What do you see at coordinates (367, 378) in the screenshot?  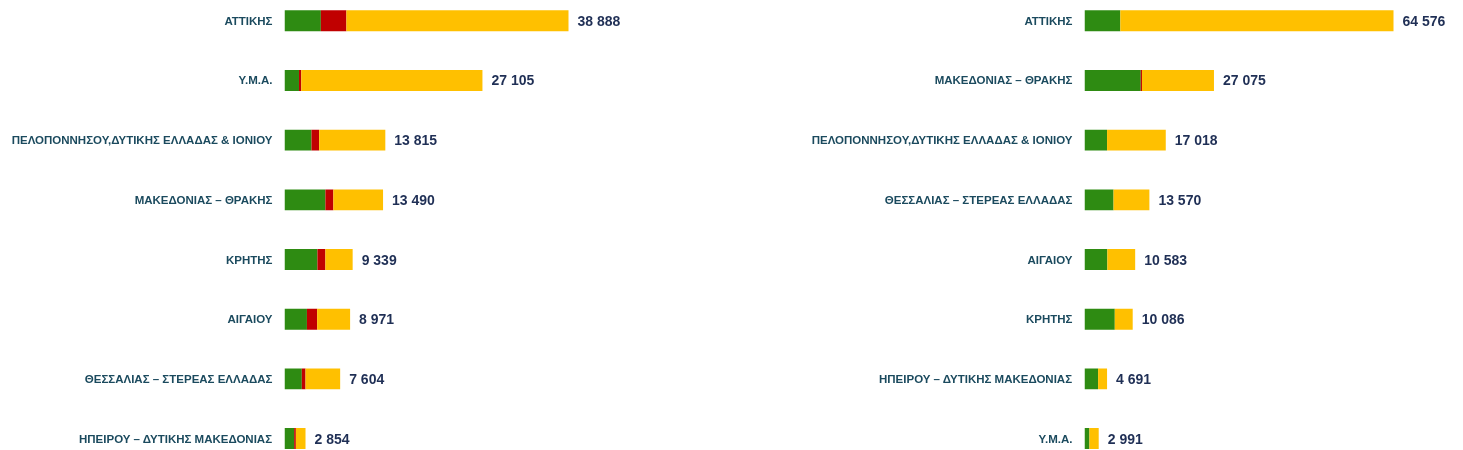 I see `annotation: 7 604` at bounding box center [367, 378].